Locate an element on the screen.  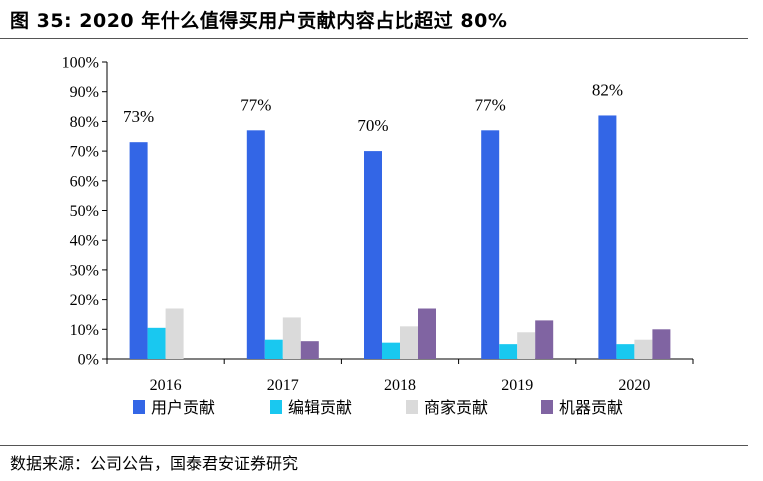
legend-label: 用户贡献 is located at coordinates (183, 407).